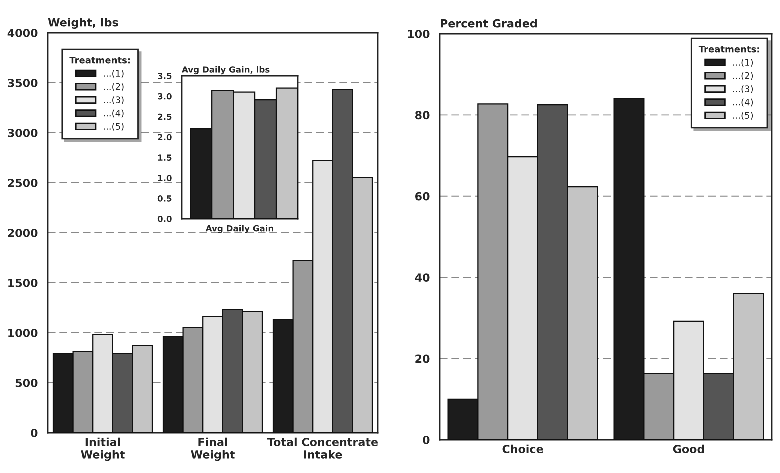  I want to click on y-tick-label: 1.5, so click(165, 157).